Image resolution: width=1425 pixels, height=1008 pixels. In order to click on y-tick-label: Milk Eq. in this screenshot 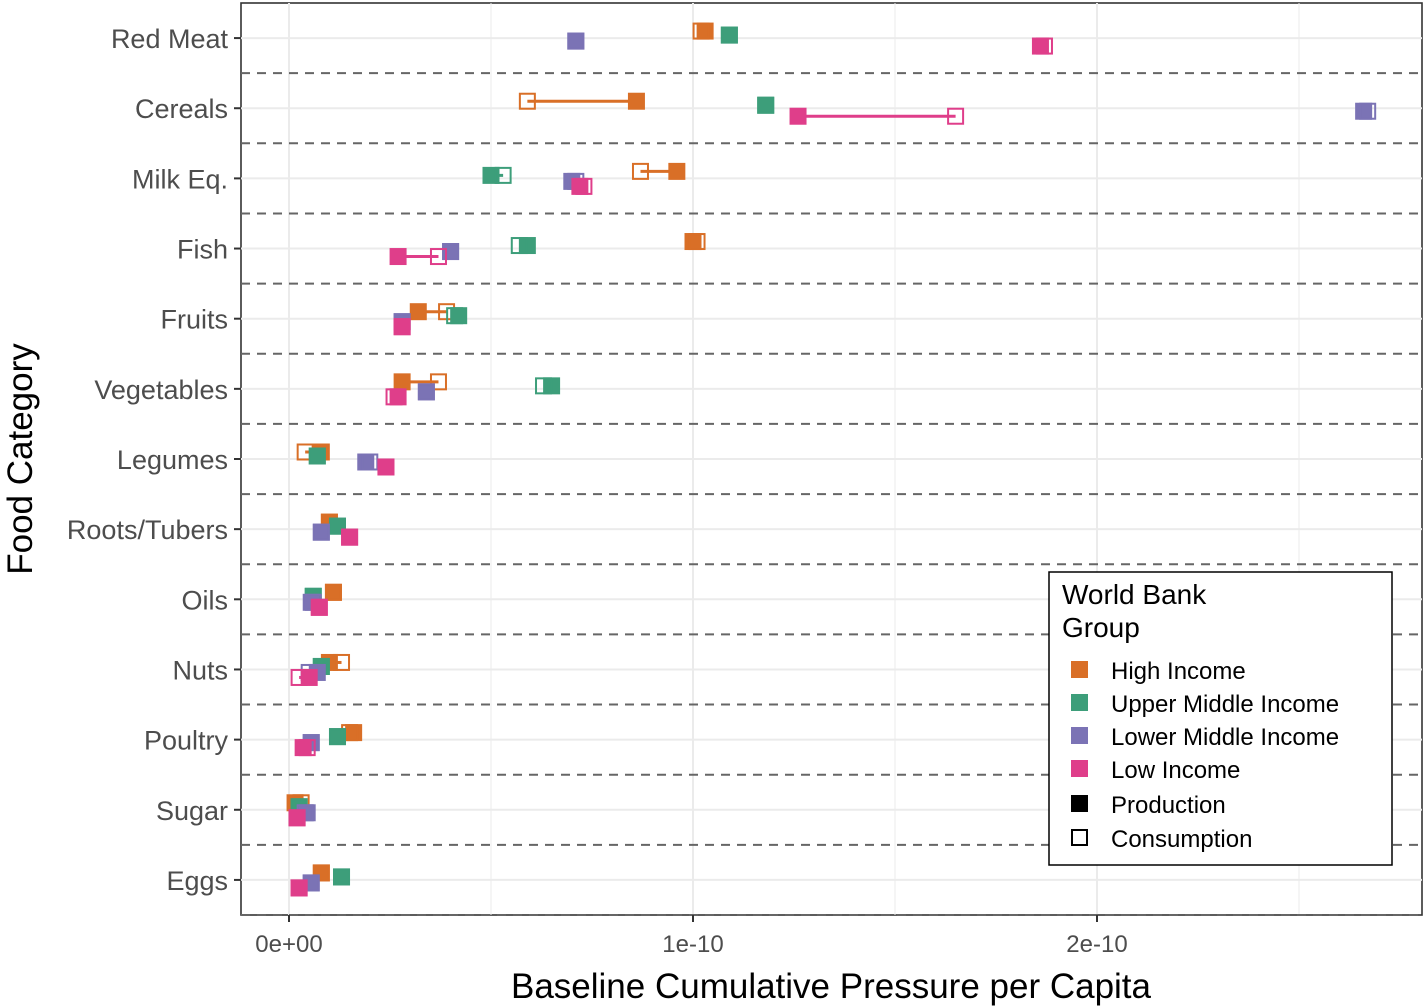, I will do `click(180, 179)`.